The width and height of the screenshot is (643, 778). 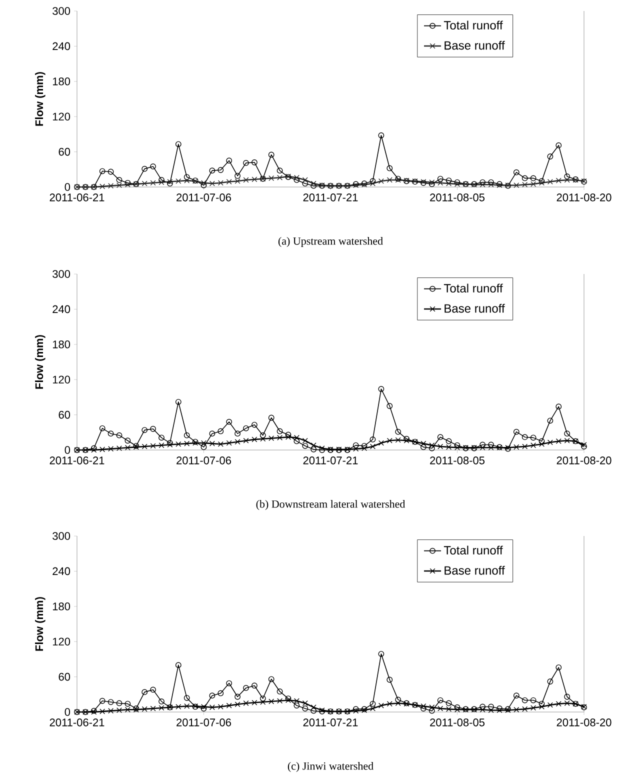 What do you see at coordinates (331, 767) in the screenshot?
I see `text: (c) Jinwi watershed` at bounding box center [331, 767].